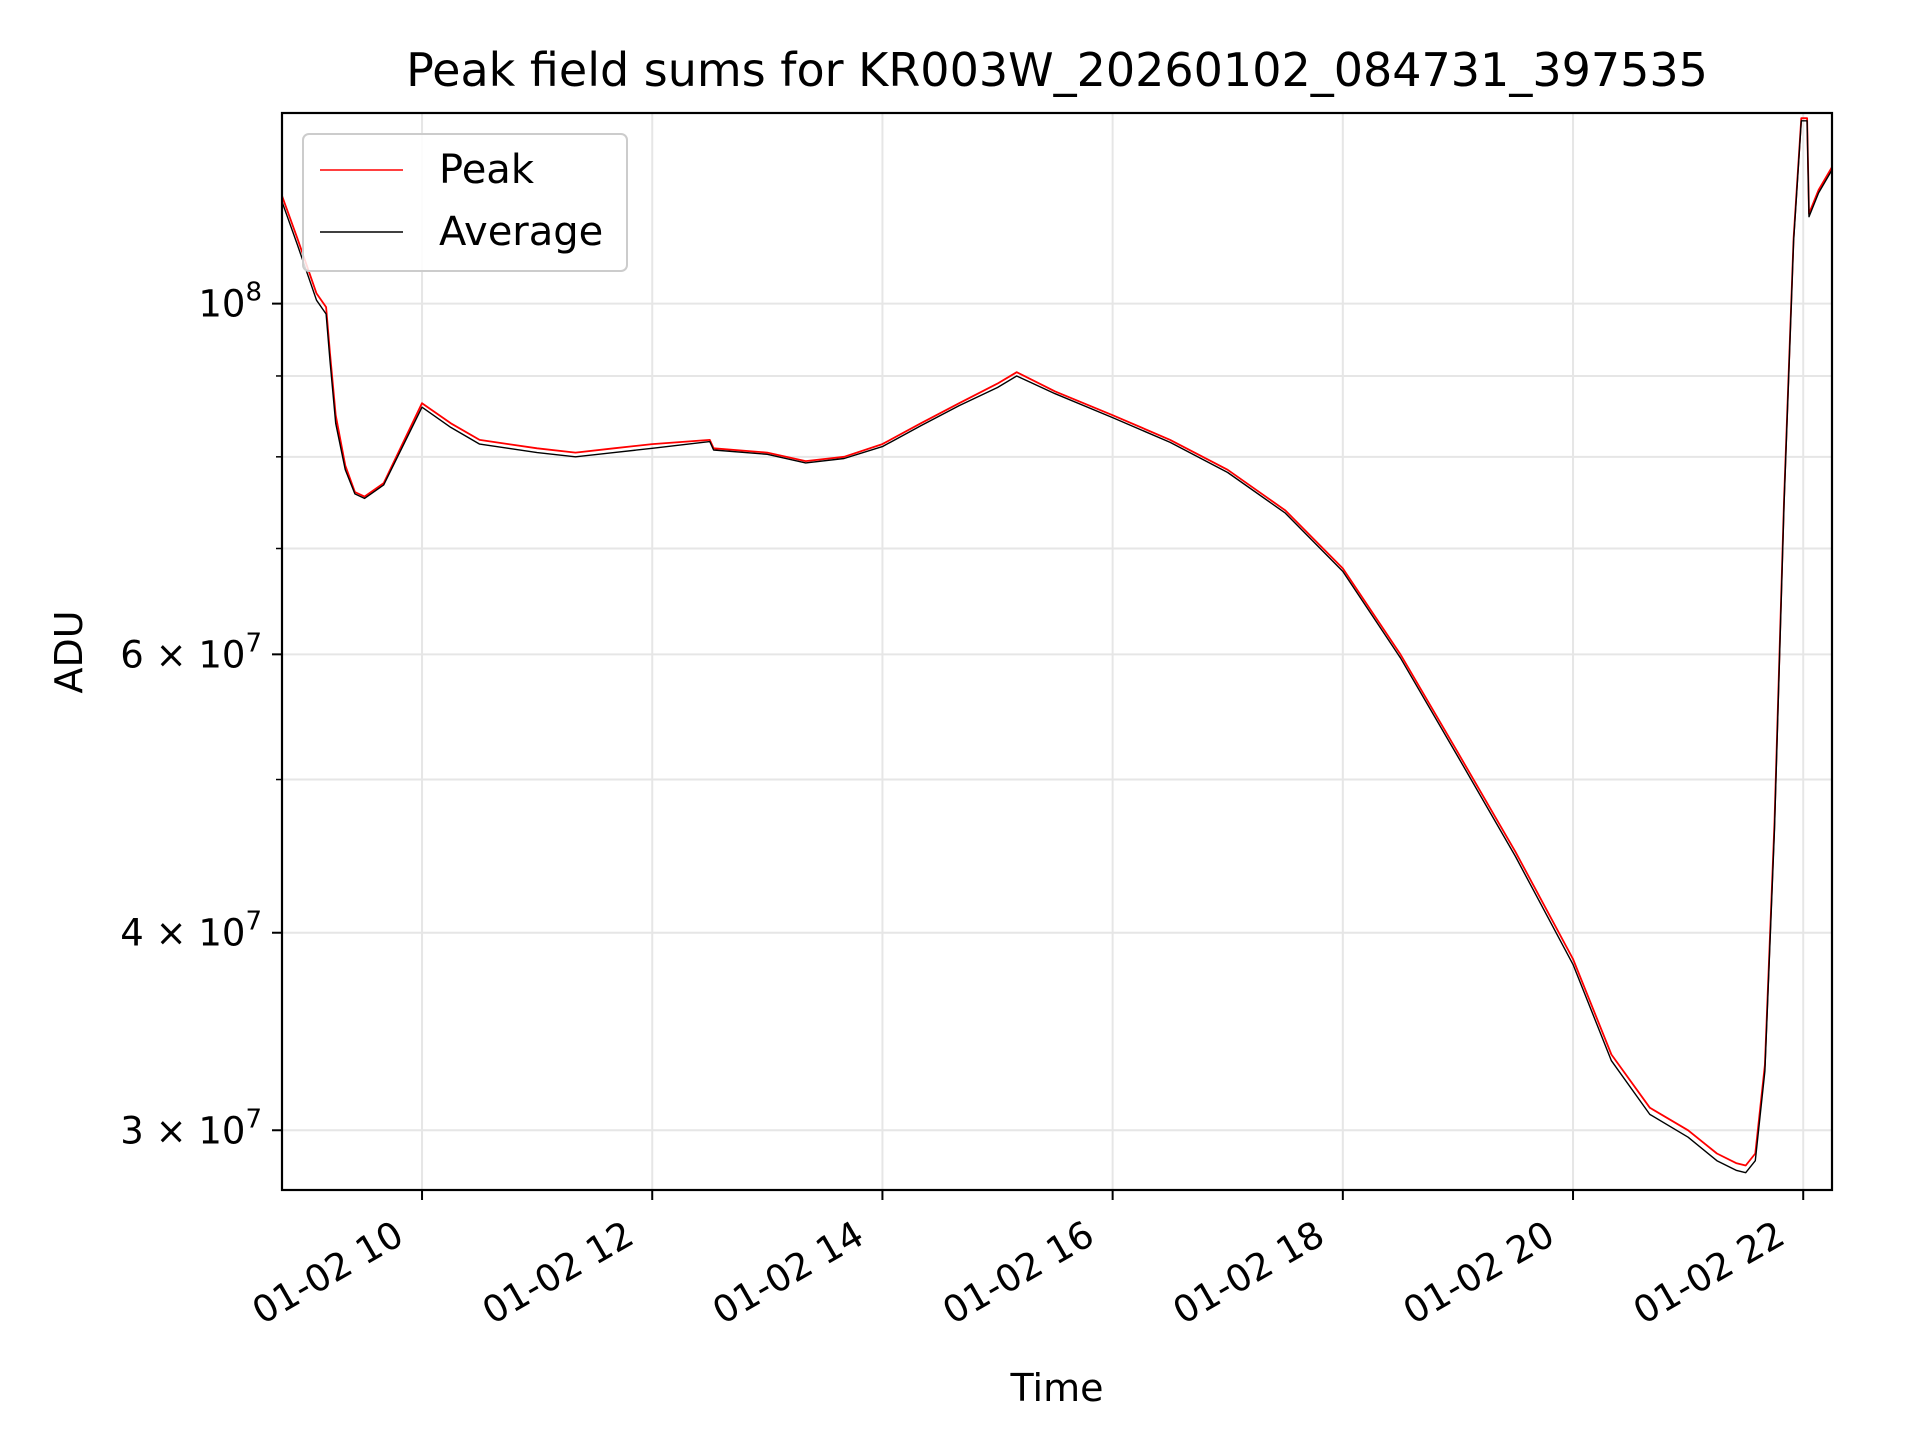 The image size is (1920, 1440). Describe the element at coordinates (521, 232) in the screenshot. I see `legend-label-average: Average` at that location.